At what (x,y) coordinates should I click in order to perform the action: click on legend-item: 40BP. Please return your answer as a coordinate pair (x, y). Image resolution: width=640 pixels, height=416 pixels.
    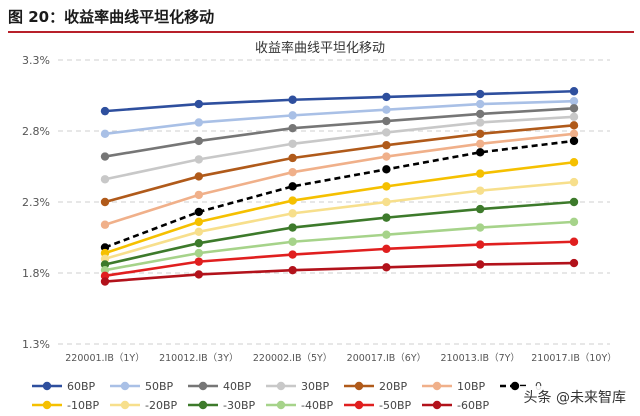
    Looking at the image, I should click on (220, 386).